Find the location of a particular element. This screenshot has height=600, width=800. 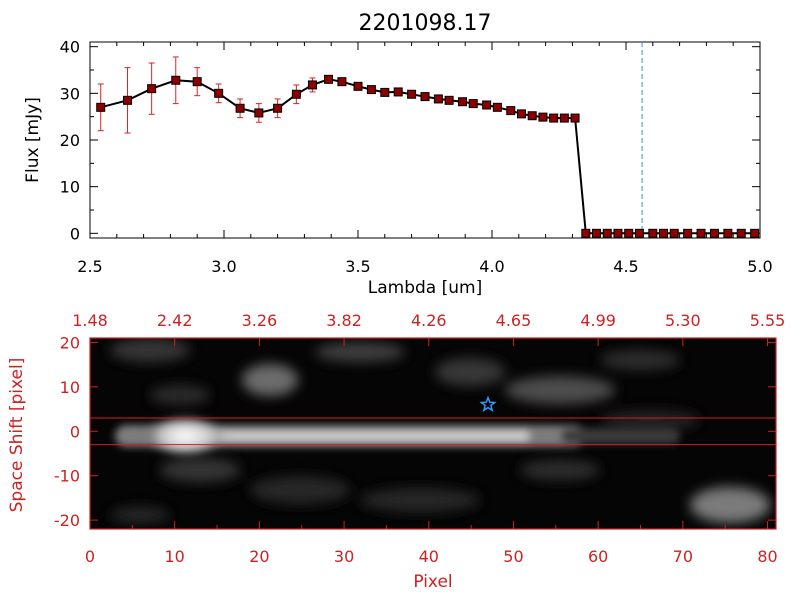

y-tick-label: 0 is located at coordinates (75, 233).